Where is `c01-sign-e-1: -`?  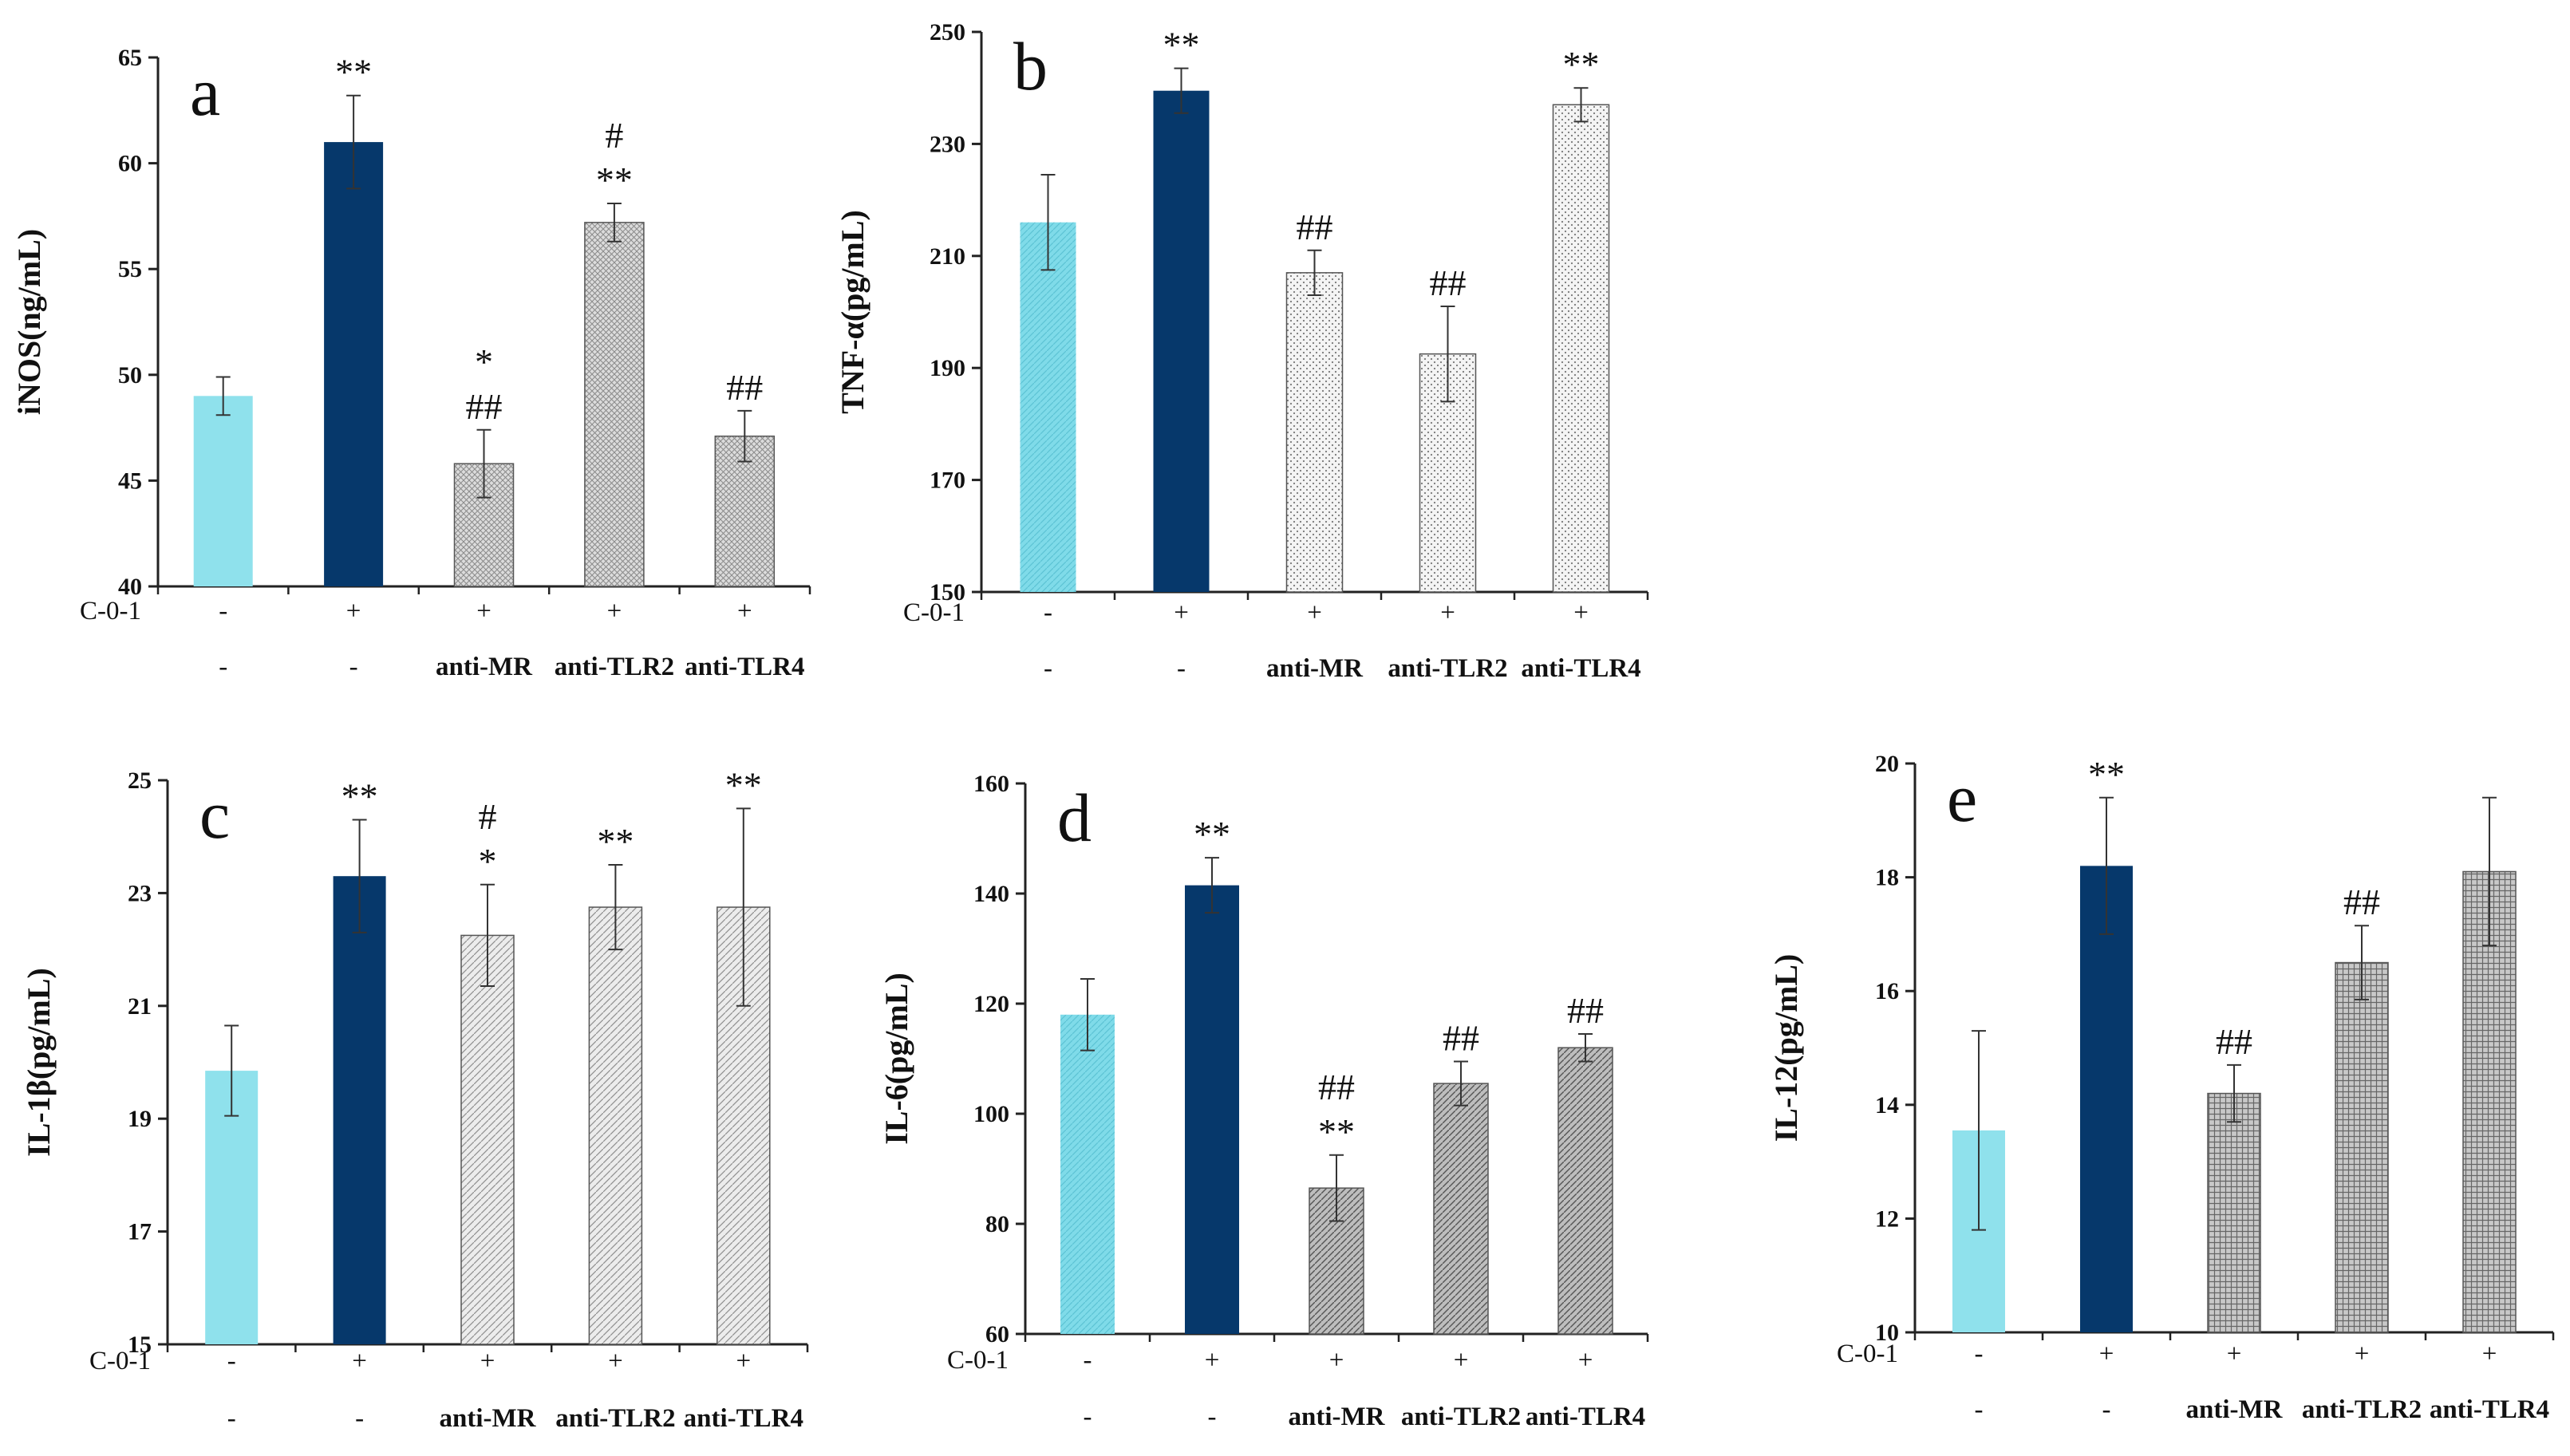 c01-sign-e-1: - is located at coordinates (1979, 1354).